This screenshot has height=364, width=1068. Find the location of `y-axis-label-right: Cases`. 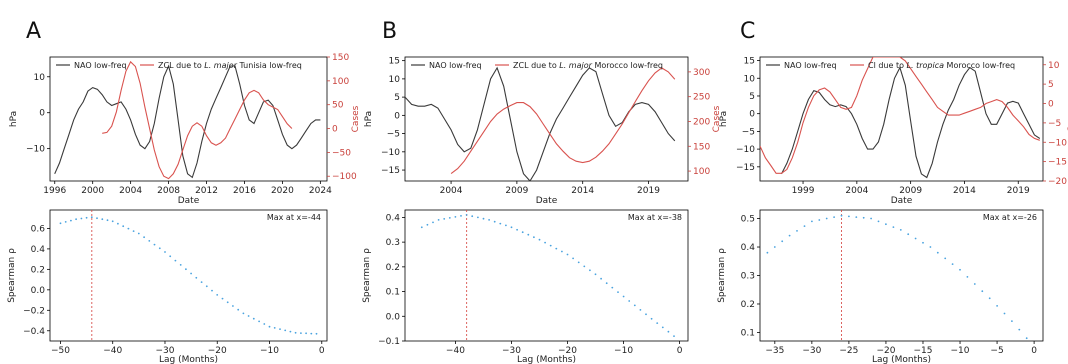

y-axis-label-right: Cases is located at coordinates (717, 118).